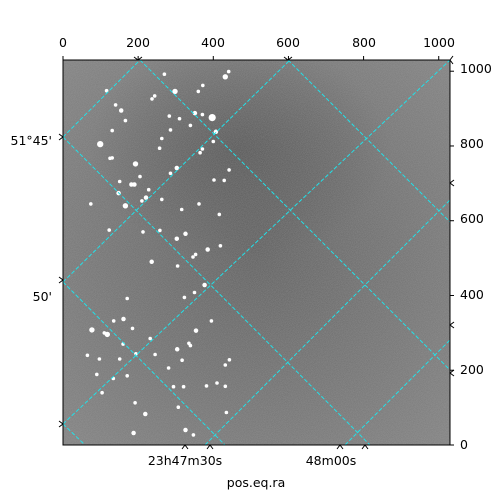 This screenshot has width=500, height=500. Describe the element at coordinates (213, 42) in the screenshot. I see `x-tick-label-top: 400` at that location.